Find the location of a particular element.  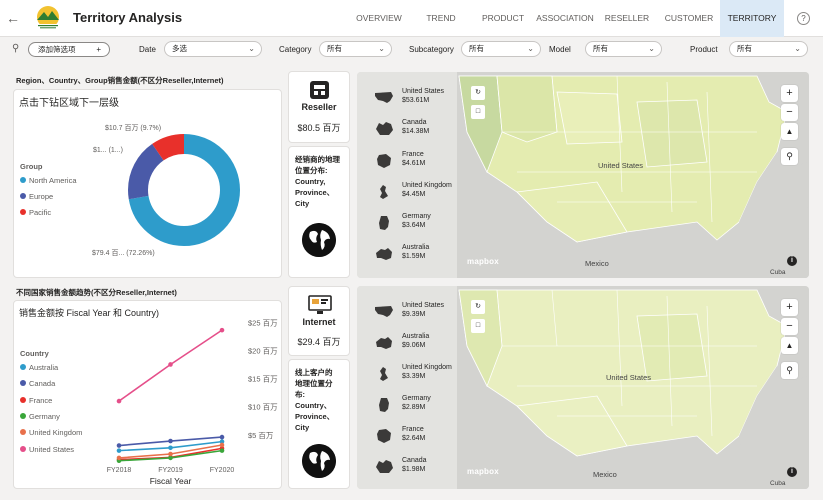

tab-overview: OVERVIEW is located at coordinates (379, 18).